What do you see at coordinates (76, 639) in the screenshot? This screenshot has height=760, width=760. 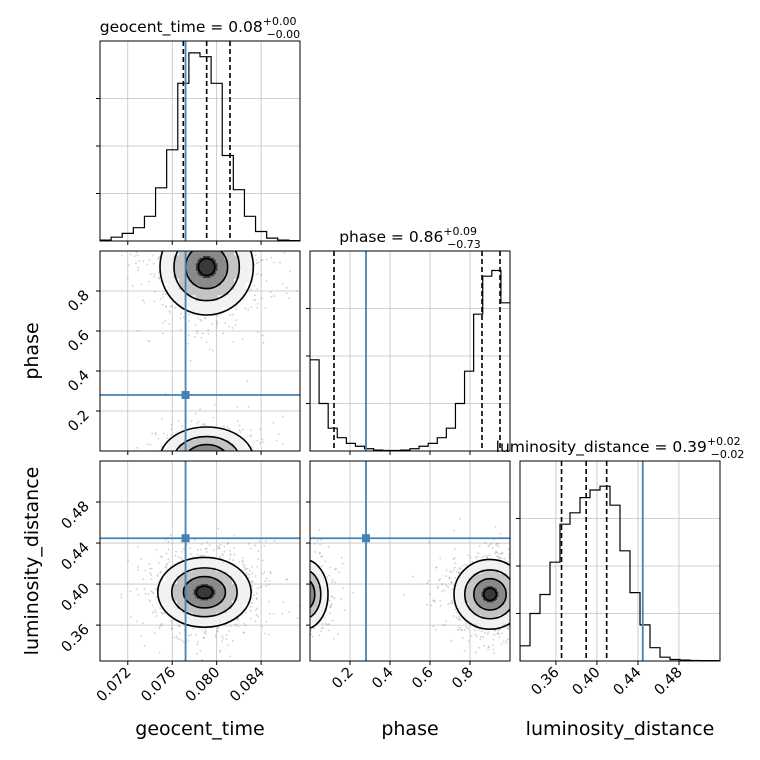 I see `y-tick-label: 0.36` at bounding box center [76, 639].